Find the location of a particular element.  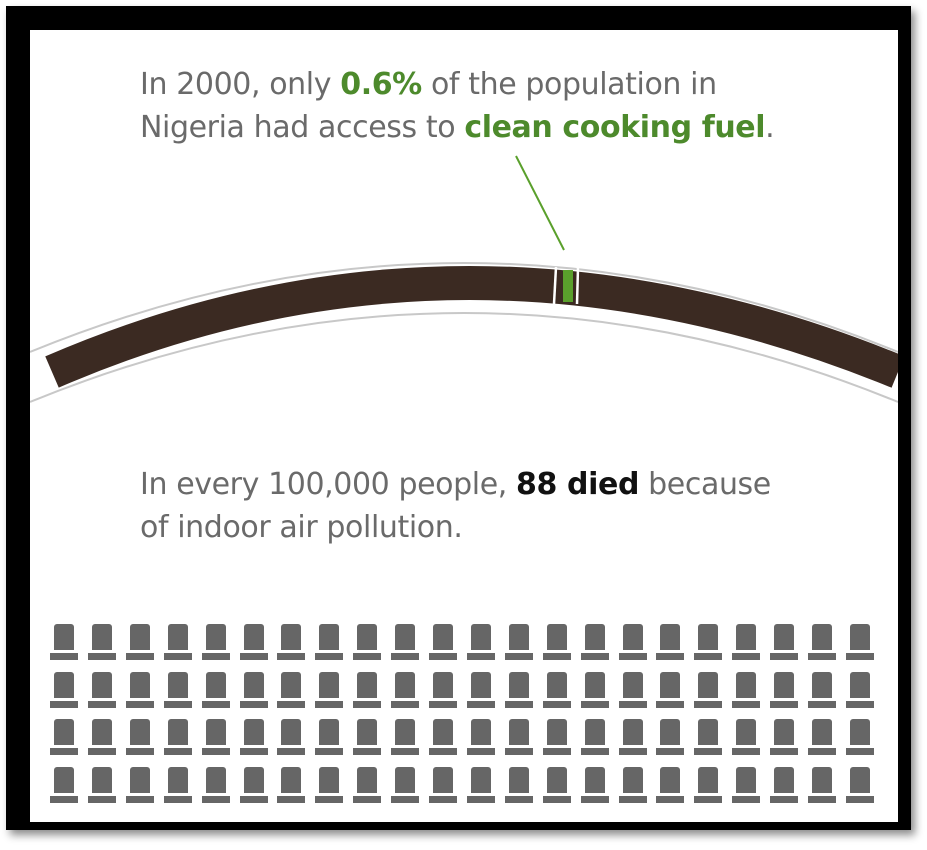

deaths-line2: of indoor air pollution. is located at coordinates (301, 527).